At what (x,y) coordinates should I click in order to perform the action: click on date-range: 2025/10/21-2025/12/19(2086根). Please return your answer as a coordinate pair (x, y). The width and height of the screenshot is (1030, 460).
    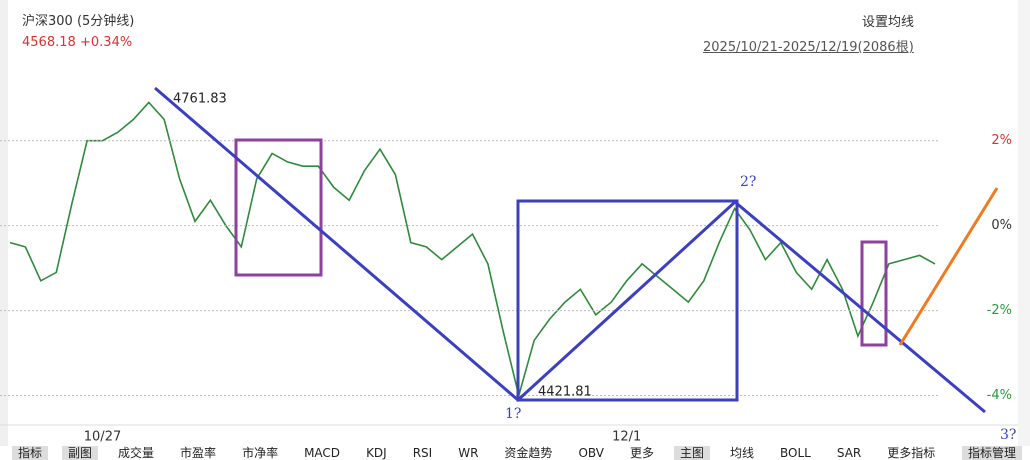
    Looking at the image, I should click on (808, 47).